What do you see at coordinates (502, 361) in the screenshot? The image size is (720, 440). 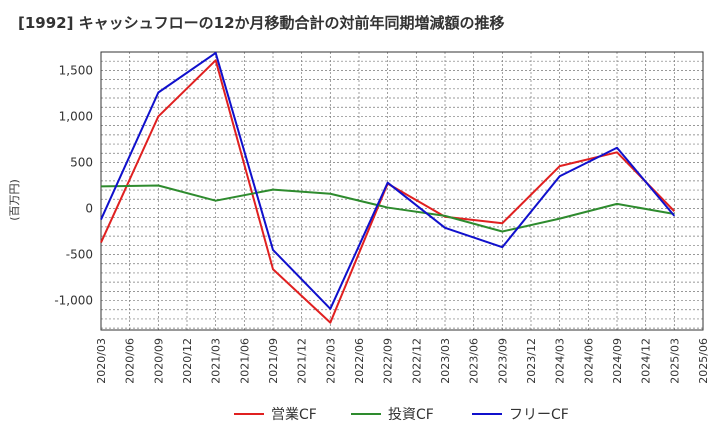 I see `x-tick-label: 2023/09` at bounding box center [502, 361].